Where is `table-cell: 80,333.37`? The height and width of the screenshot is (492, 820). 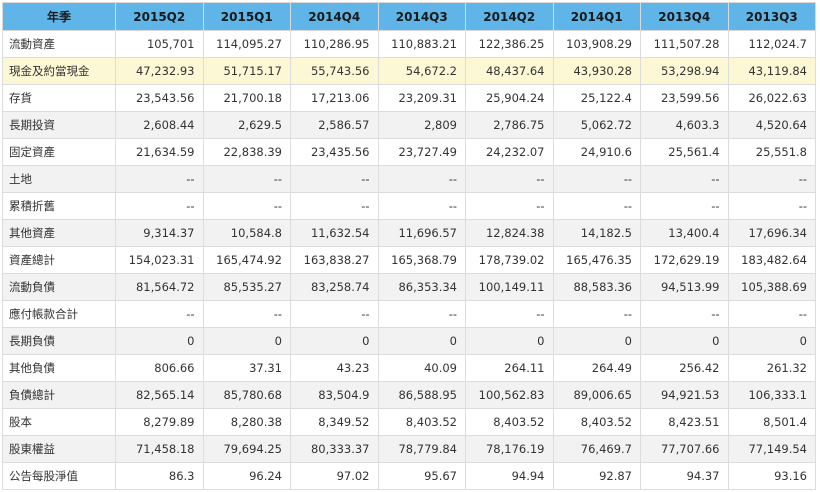
table-cell: 80,333.37 is located at coordinates (334, 449).